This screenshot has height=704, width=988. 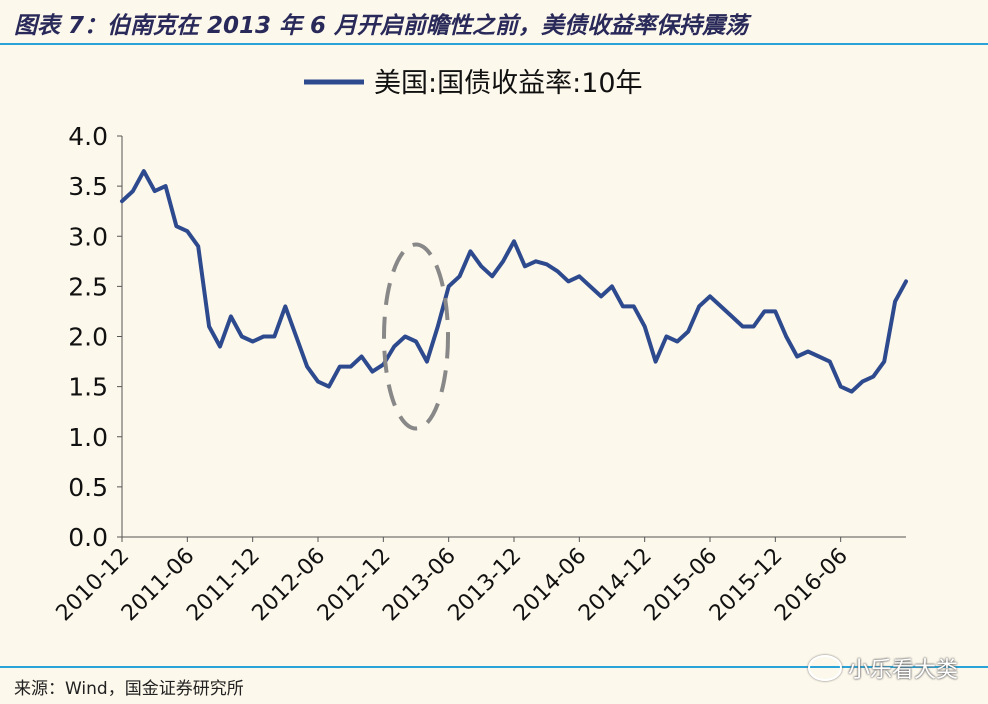 What do you see at coordinates (381, 26) in the screenshot?
I see `chart-title: 图表 7：伯南克在 2013 年 6 月开启前瞻性之前，美债收益率保持震荡` at bounding box center [381, 26].